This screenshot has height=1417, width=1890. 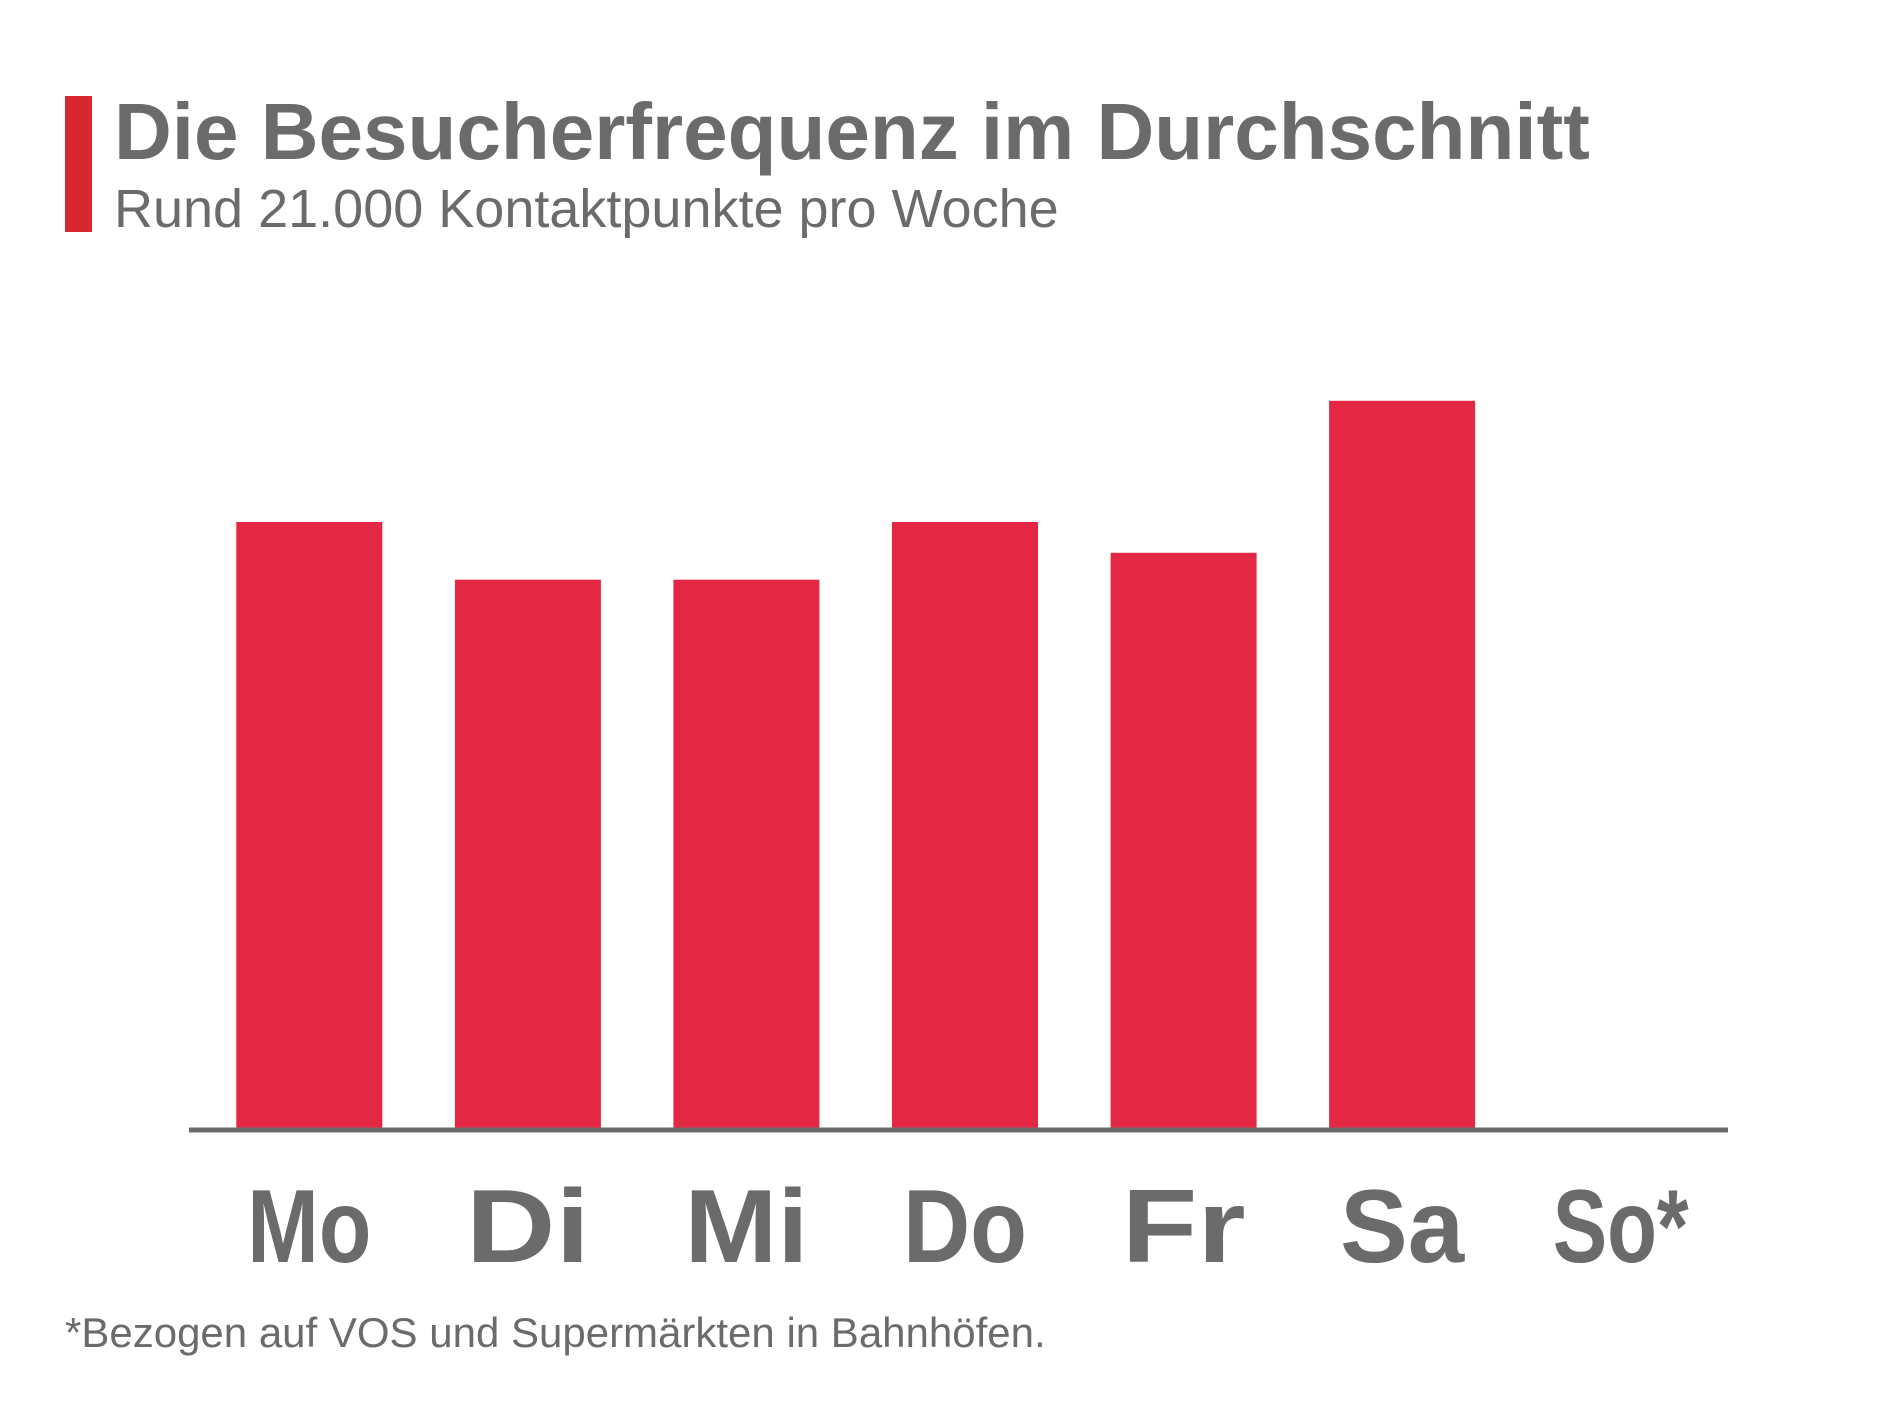 What do you see at coordinates (586, 209) in the screenshot?
I see `chart-subtitle: Rund 21.000 Kontaktpunkte pro Woche` at bounding box center [586, 209].